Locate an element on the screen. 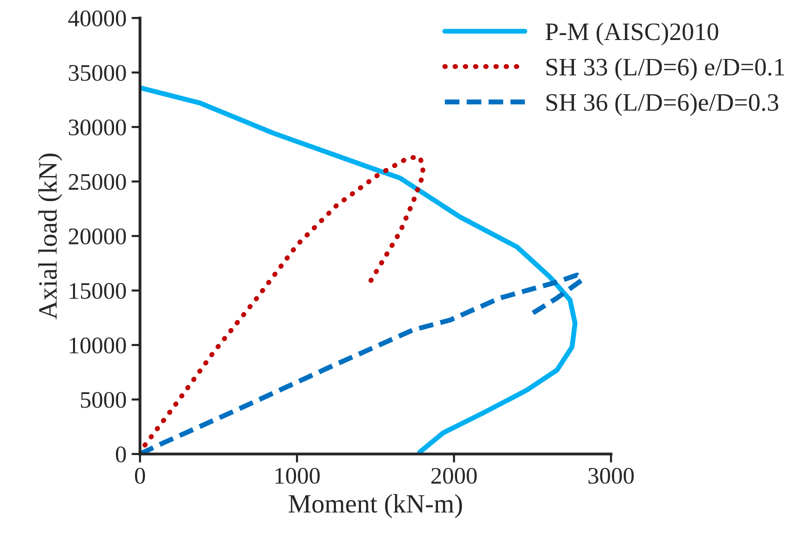  y-axis-title: Axial load (kN) is located at coordinates (50, 237).